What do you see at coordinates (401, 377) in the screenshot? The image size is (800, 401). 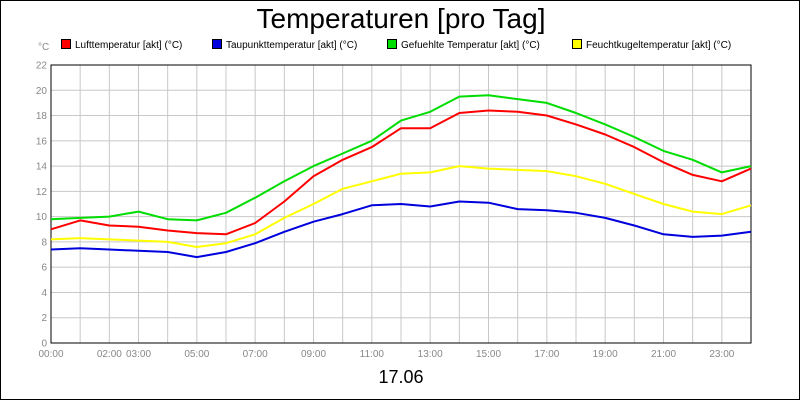 I see `x-axis-date-label: 17.06` at bounding box center [401, 377].